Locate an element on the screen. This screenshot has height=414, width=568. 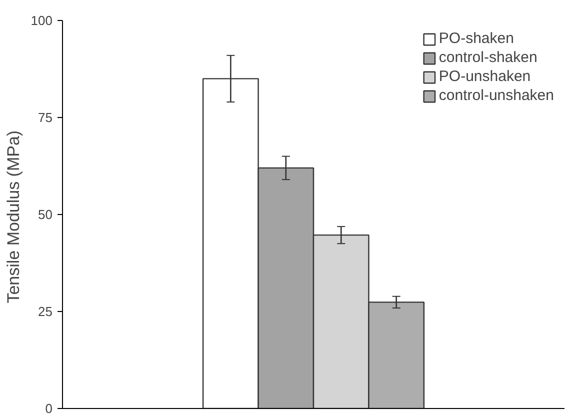
y-axis-title: Tensile Modulus (MPa) is located at coordinates (13, 217).